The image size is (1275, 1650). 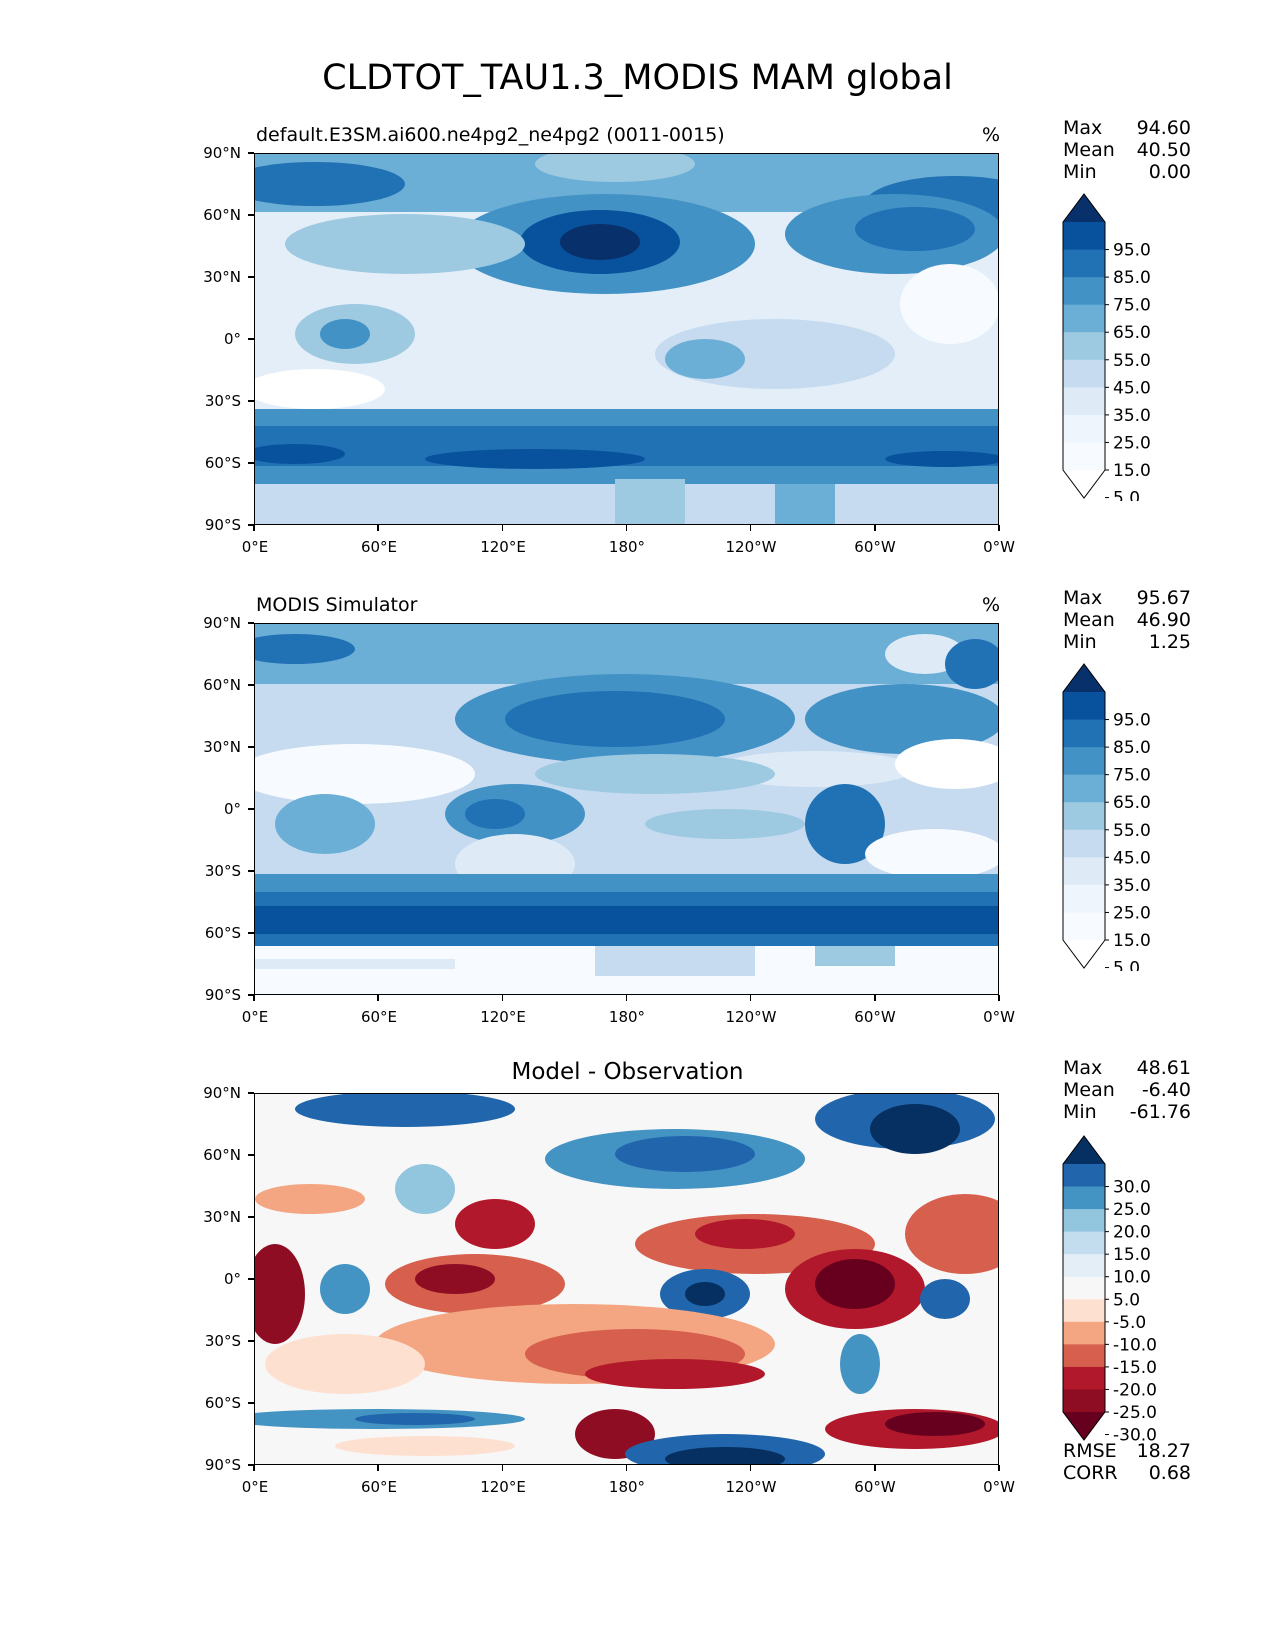 I want to click on figure-title: CLDTOT_TAU1.3_MODIS MAM global, so click(x=637, y=78).